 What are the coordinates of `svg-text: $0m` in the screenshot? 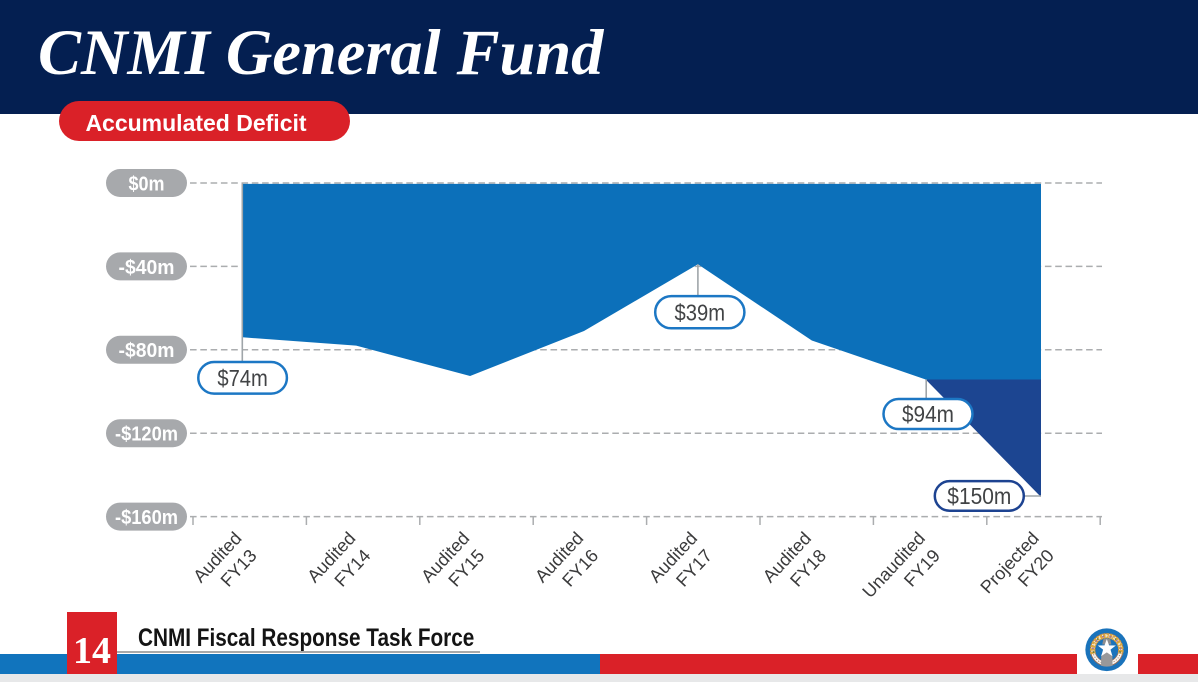 It's located at (147, 183).